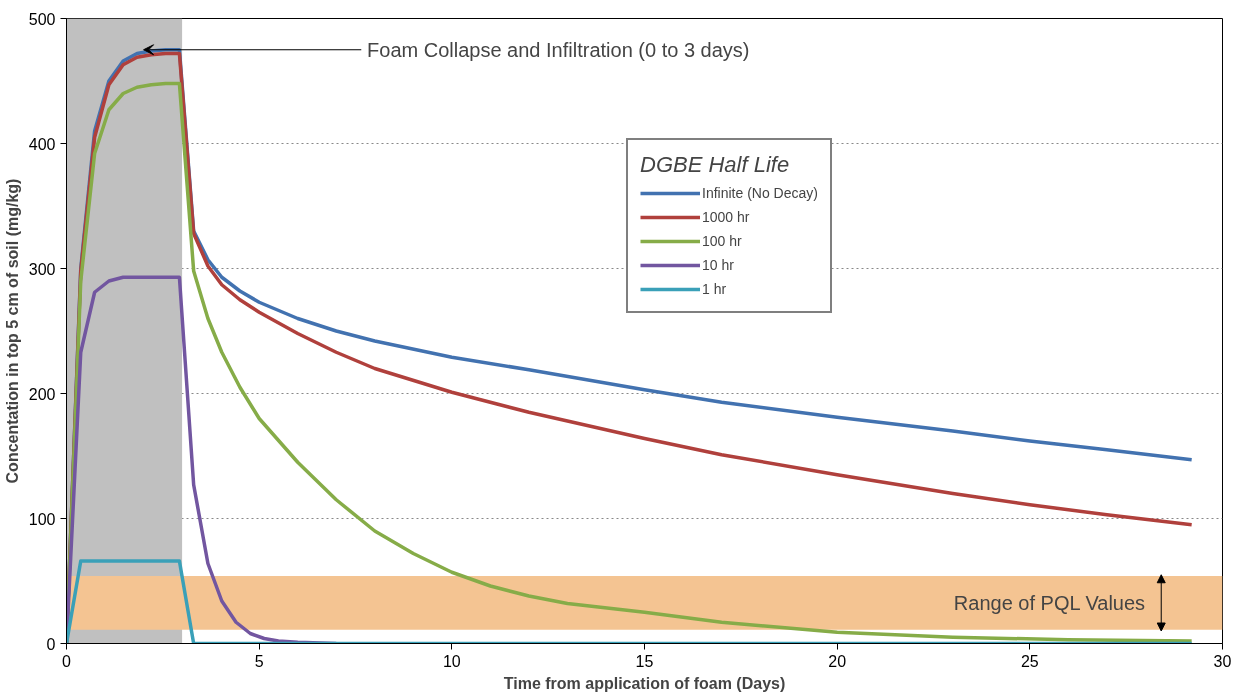  What do you see at coordinates (726, 217) in the screenshot?
I see `legend-label: 1000 hr` at bounding box center [726, 217].